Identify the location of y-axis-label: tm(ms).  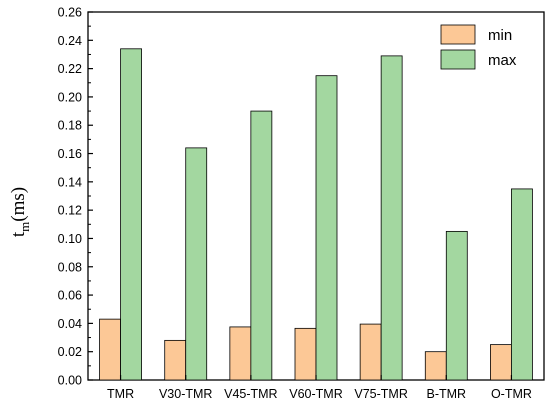
(20, 212).